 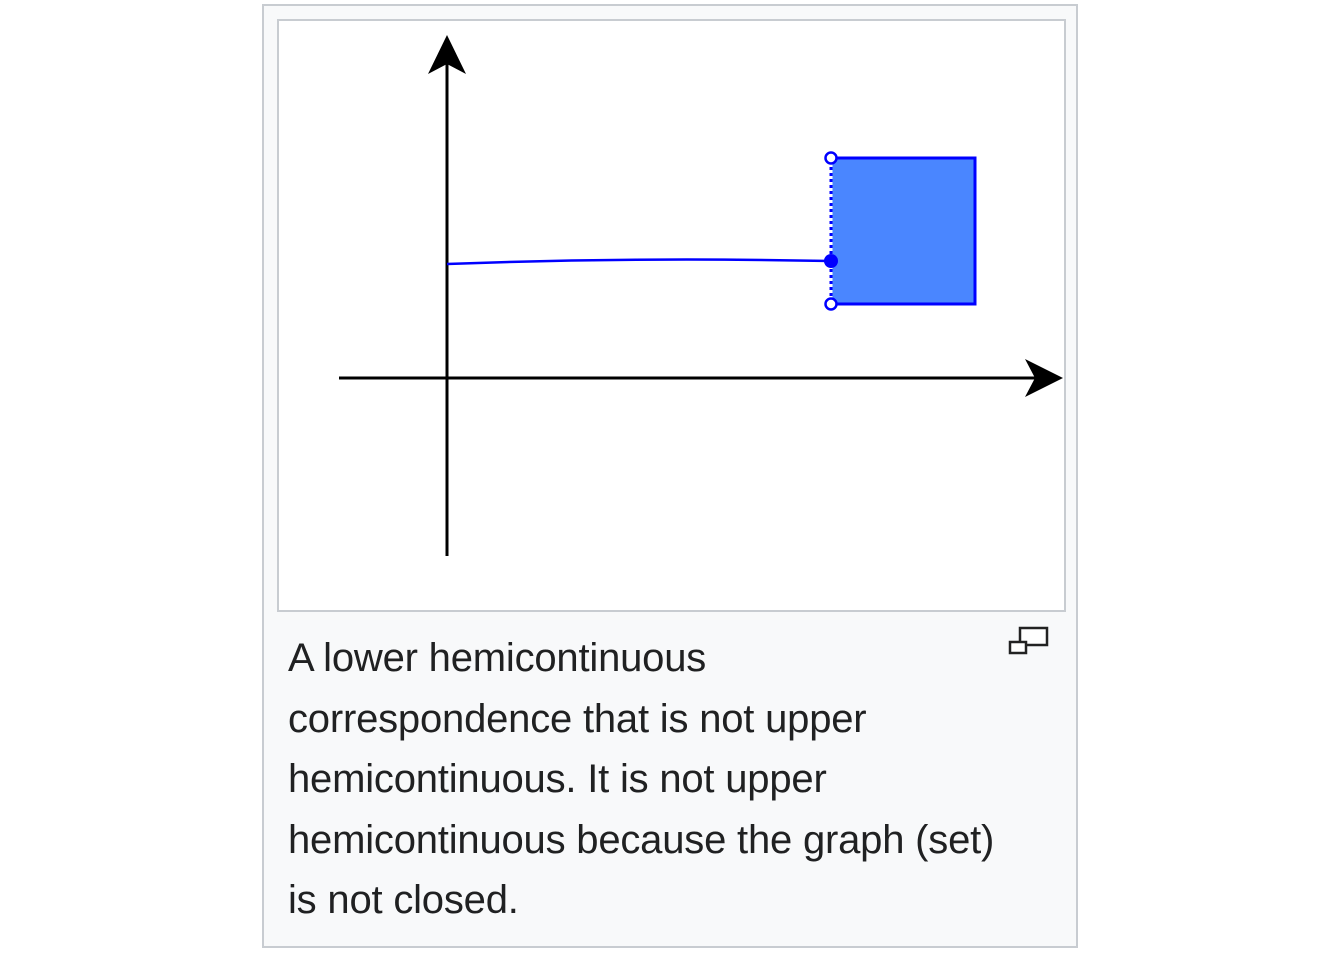 What do you see at coordinates (831, 261) in the screenshot?
I see `closed-point` at bounding box center [831, 261].